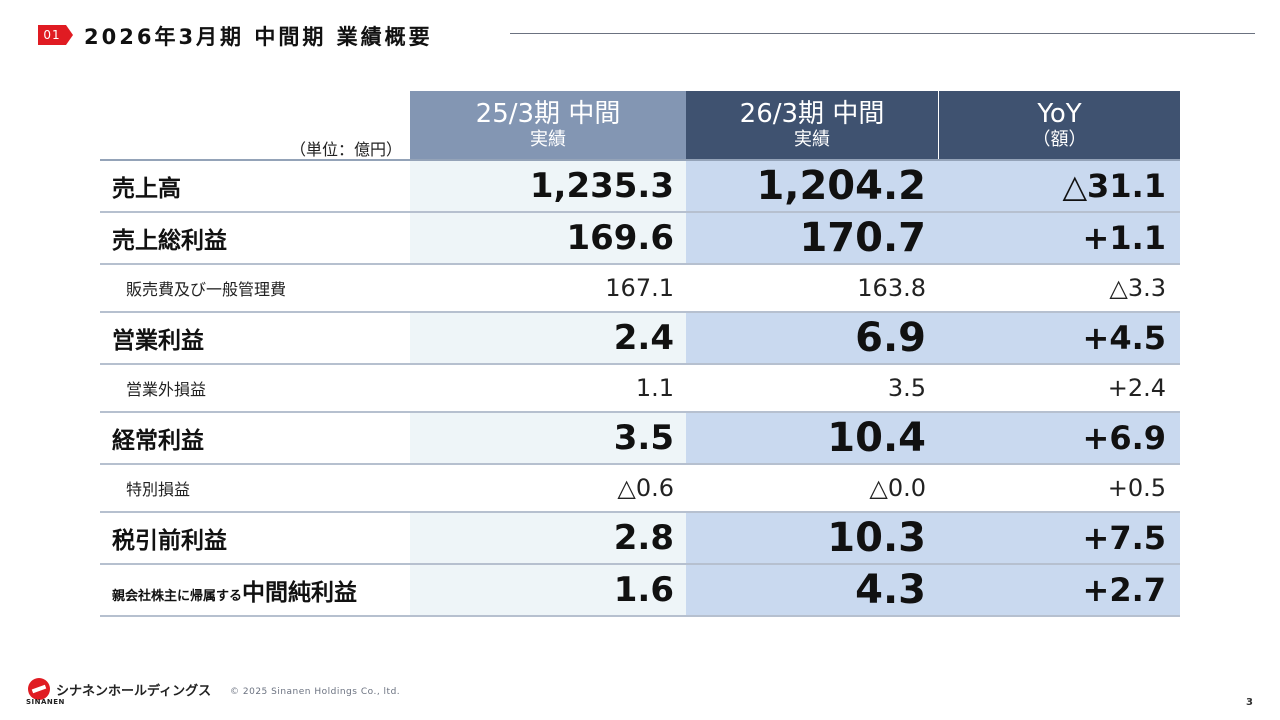  What do you see at coordinates (812, 114) in the screenshot?
I see `column-title: 26/3期 中間` at bounding box center [812, 114].